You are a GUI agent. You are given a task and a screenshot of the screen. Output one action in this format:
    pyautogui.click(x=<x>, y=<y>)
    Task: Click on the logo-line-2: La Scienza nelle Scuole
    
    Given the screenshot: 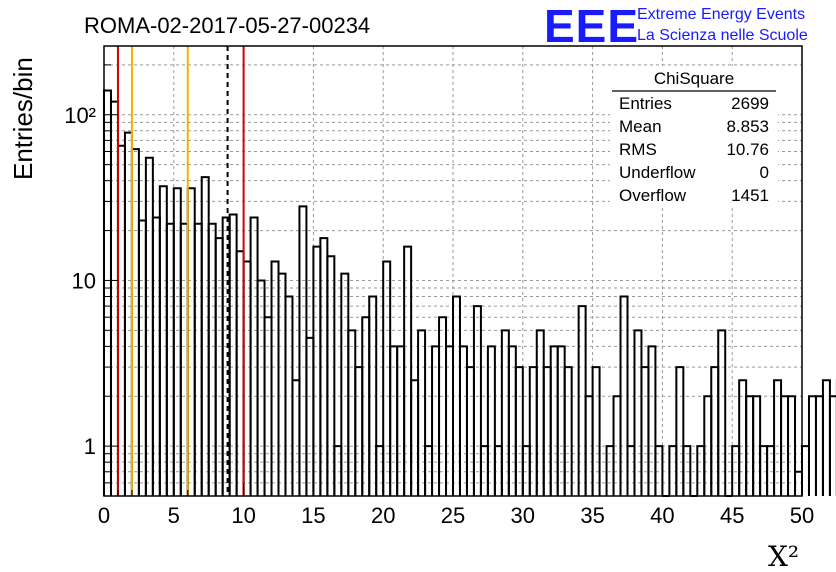 What is the action you would take?
    pyautogui.click(x=722, y=35)
    